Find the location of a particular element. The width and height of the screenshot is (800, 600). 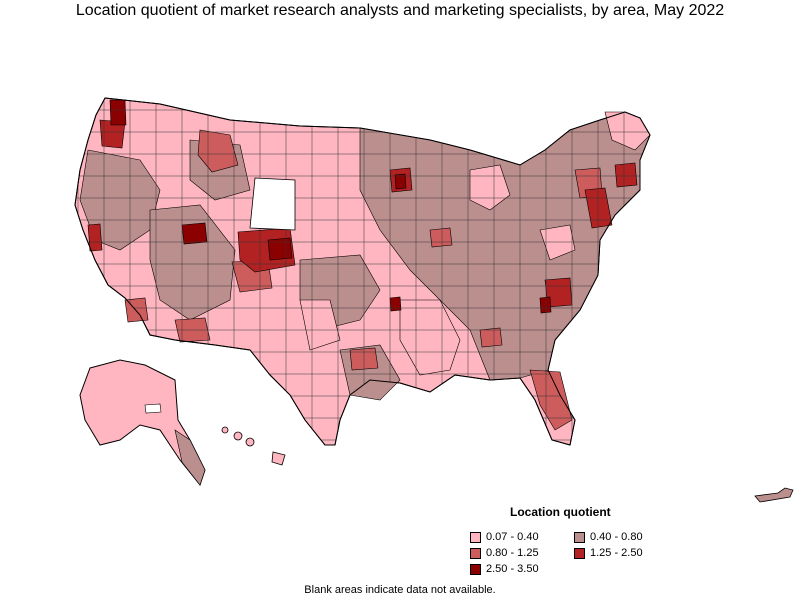

puerto-rico is located at coordinates (774, 495).